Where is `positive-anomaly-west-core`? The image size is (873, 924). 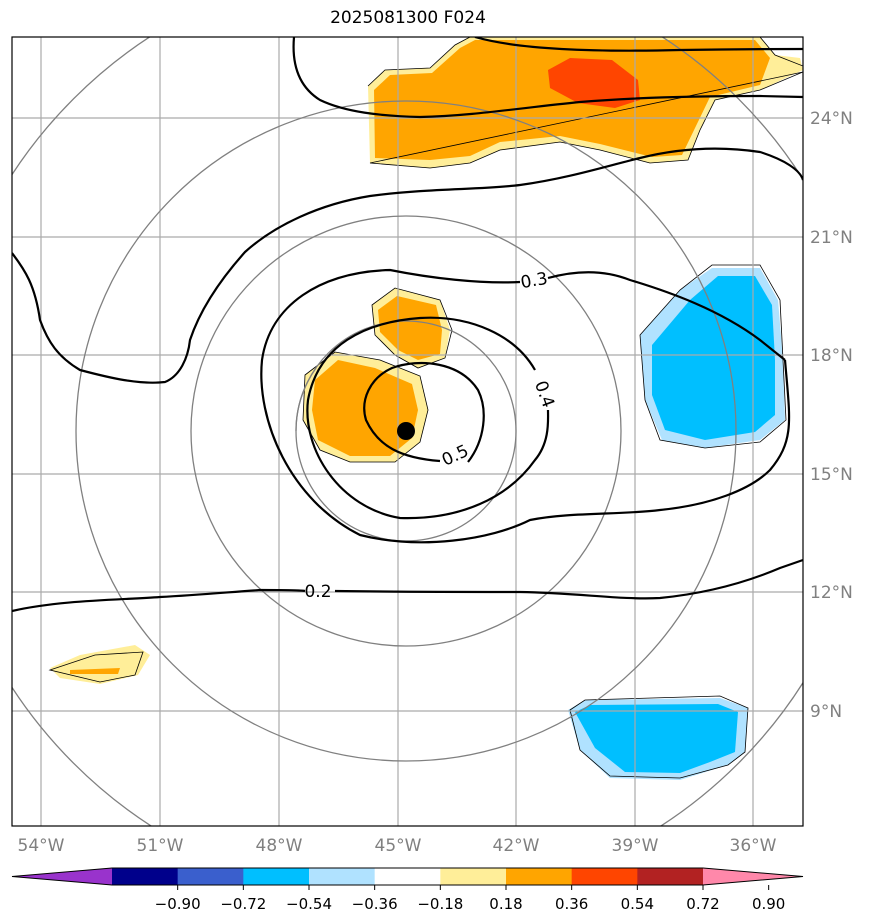
positive-anomaly-west-core is located at coordinates (95, 671).